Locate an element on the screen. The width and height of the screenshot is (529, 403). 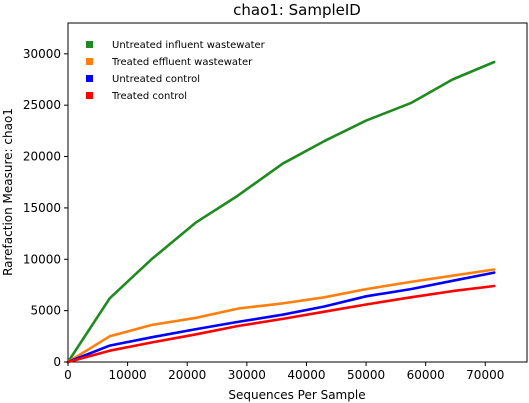
legend-label: Treated control is located at coordinates (149, 96).